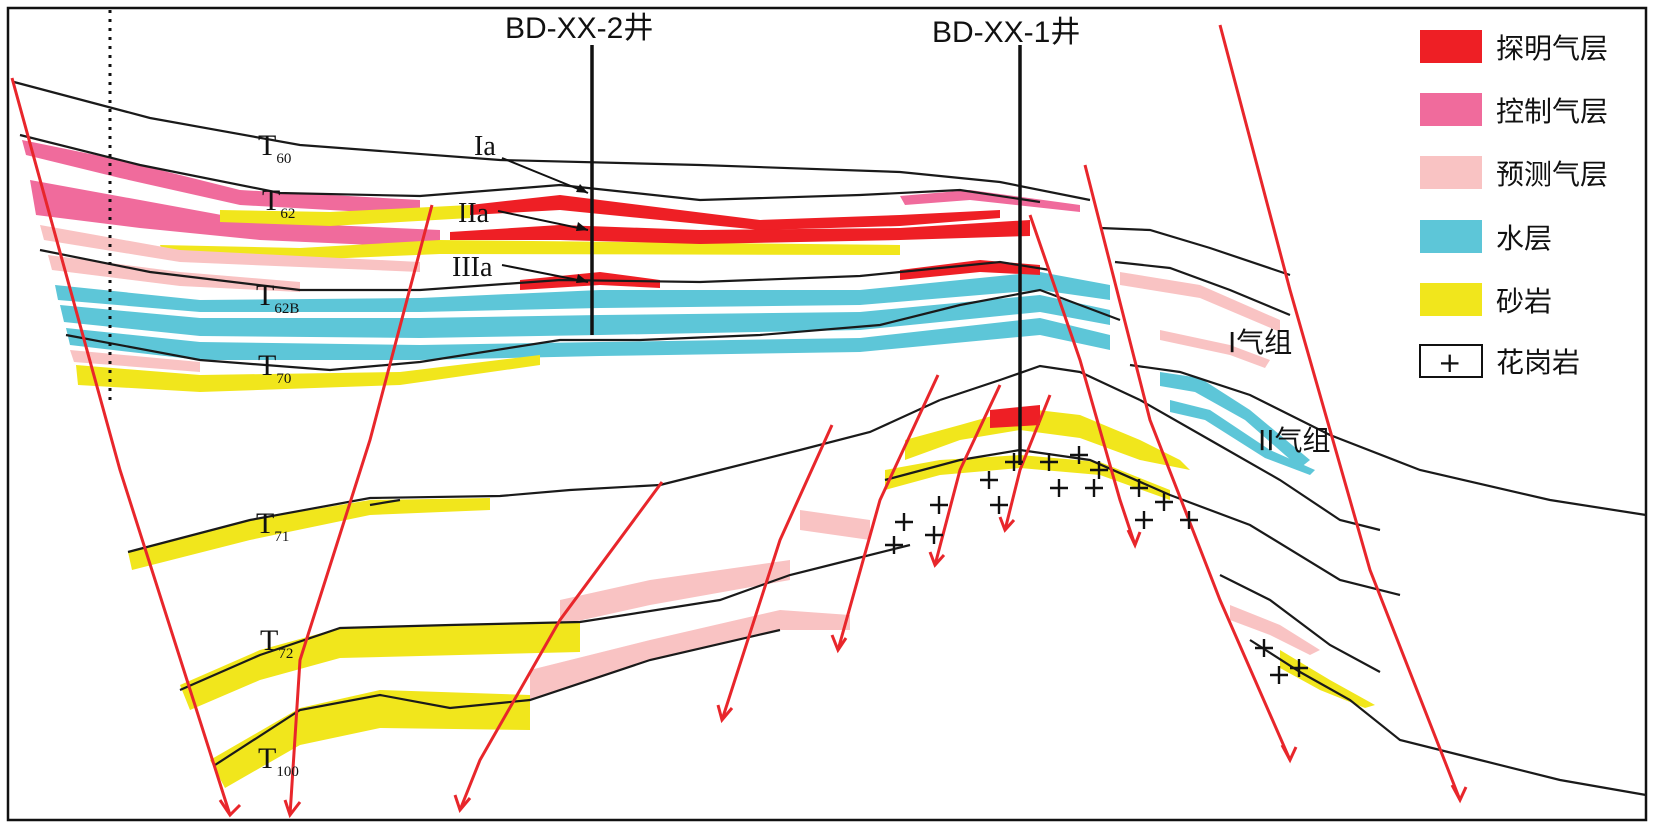 This screenshot has height=827, width=1654. I want to click on legend-swatch-water, so click(1451, 236).